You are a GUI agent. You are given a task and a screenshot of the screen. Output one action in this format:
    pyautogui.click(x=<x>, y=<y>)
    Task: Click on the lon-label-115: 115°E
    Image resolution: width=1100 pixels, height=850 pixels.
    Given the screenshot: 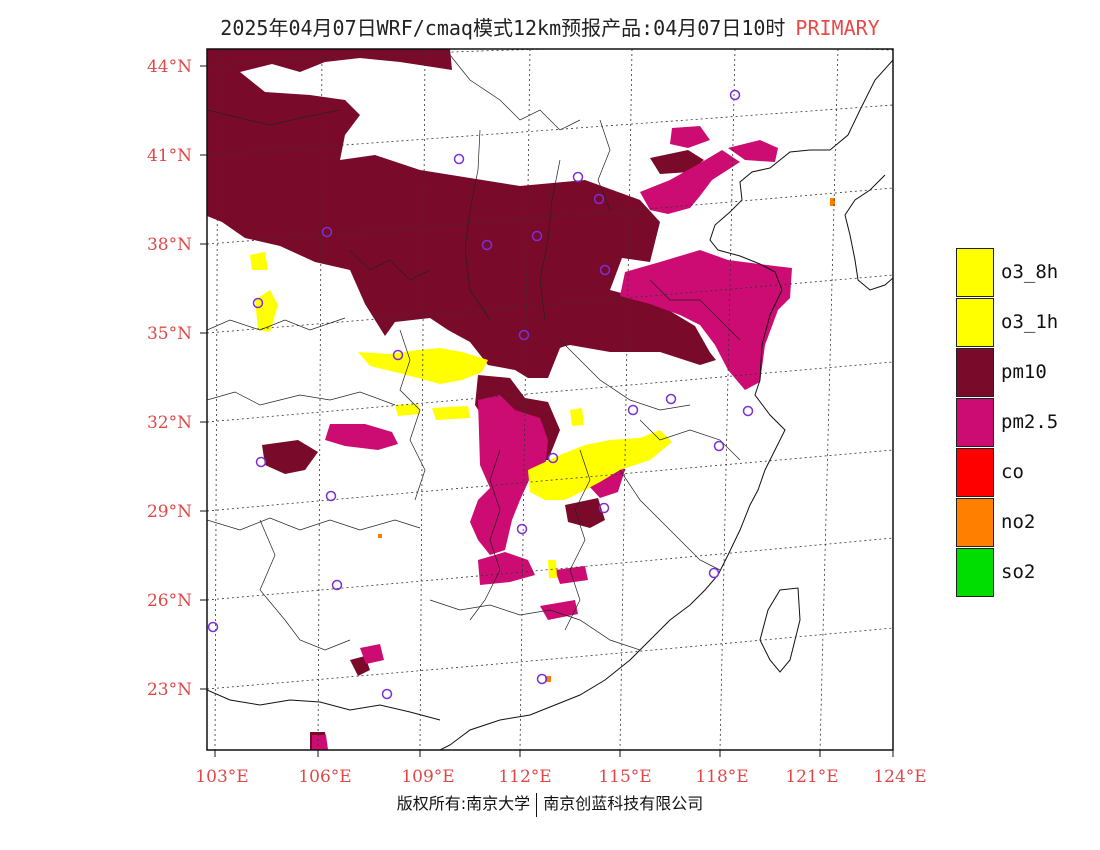 What is the action you would take?
    pyautogui.click(x=624, y=777)
    